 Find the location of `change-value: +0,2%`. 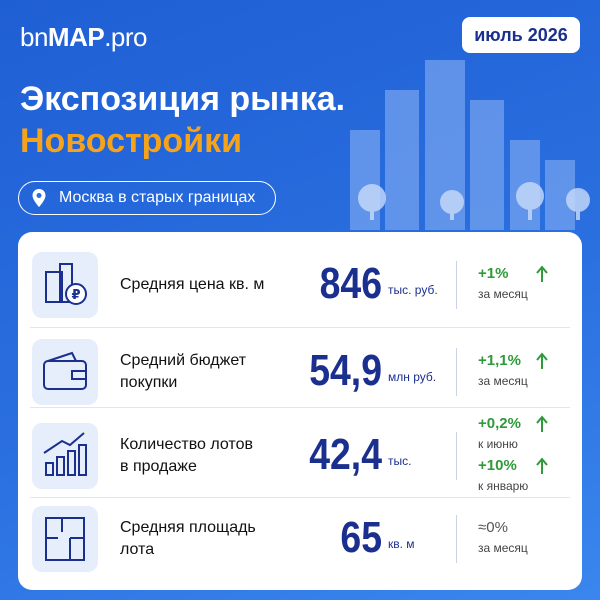

change-value: +0,2% is located at coordinates (499, 423).